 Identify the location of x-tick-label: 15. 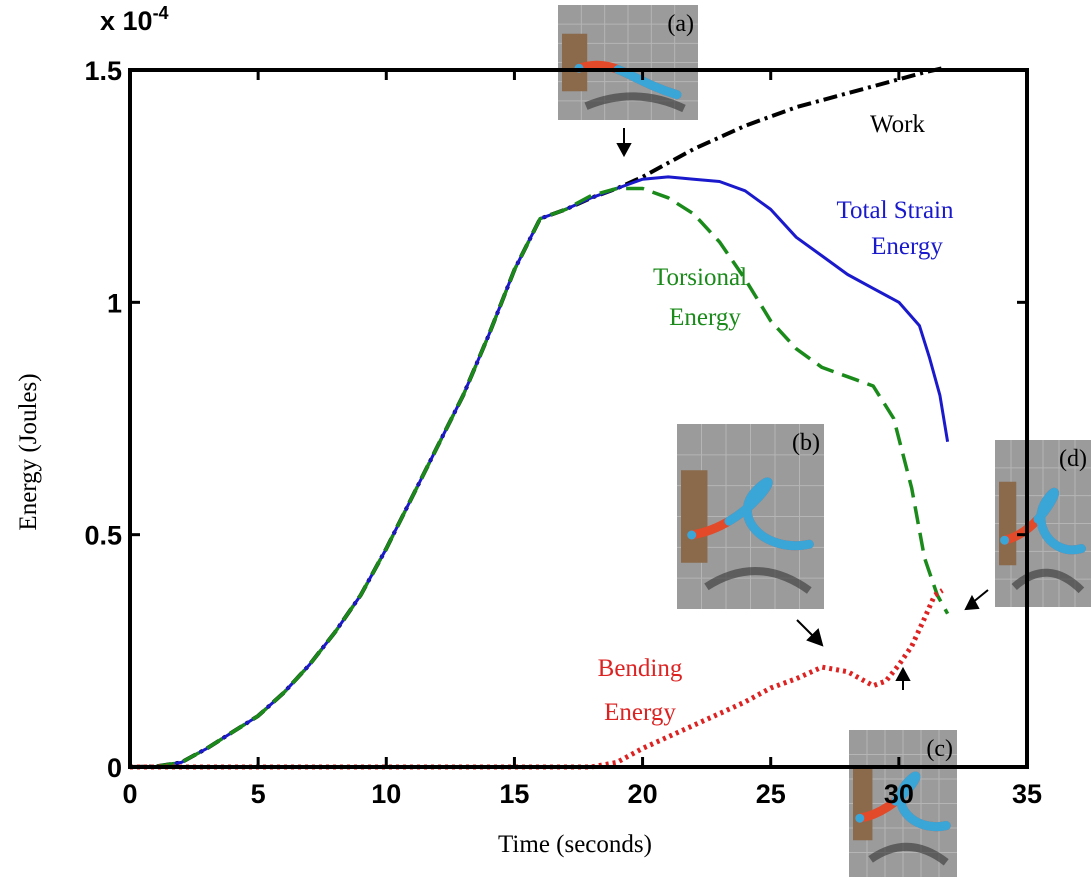
(514, 794).